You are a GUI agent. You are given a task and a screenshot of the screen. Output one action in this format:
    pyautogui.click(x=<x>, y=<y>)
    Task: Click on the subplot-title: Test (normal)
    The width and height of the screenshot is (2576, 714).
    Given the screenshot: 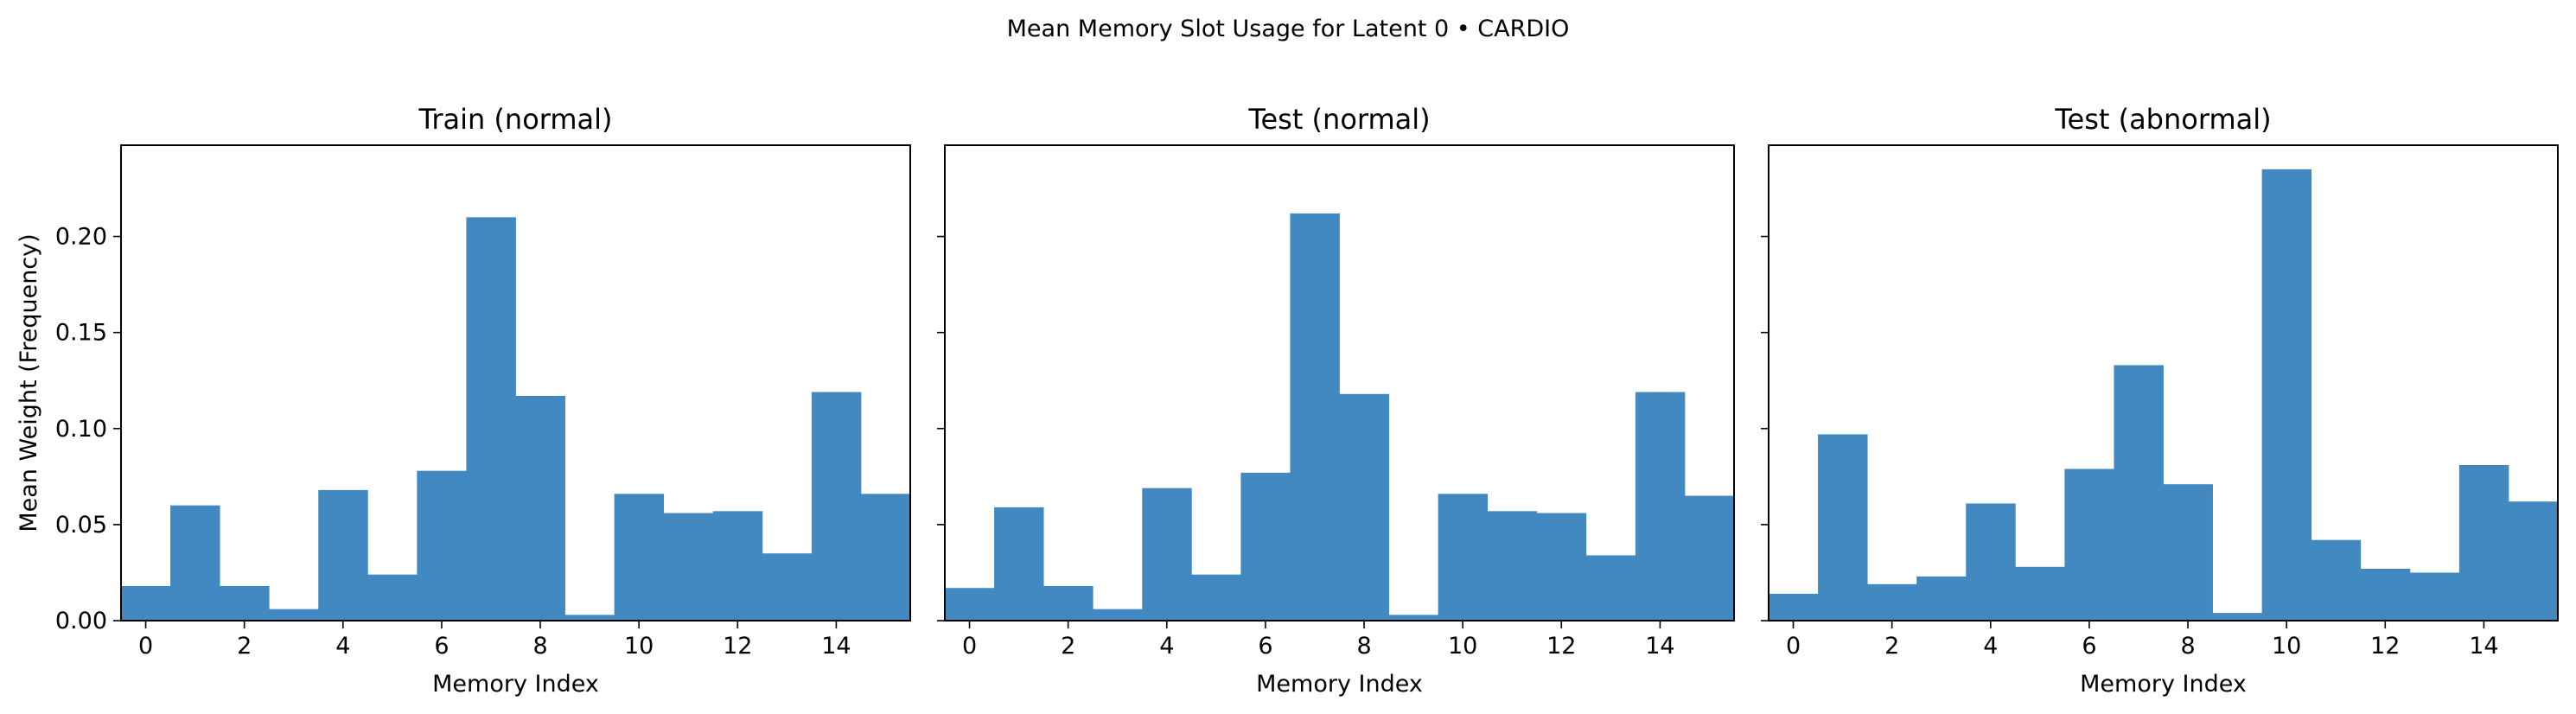 What is the action you would take?
    pyautogui.click(x=1338, y=120)
    